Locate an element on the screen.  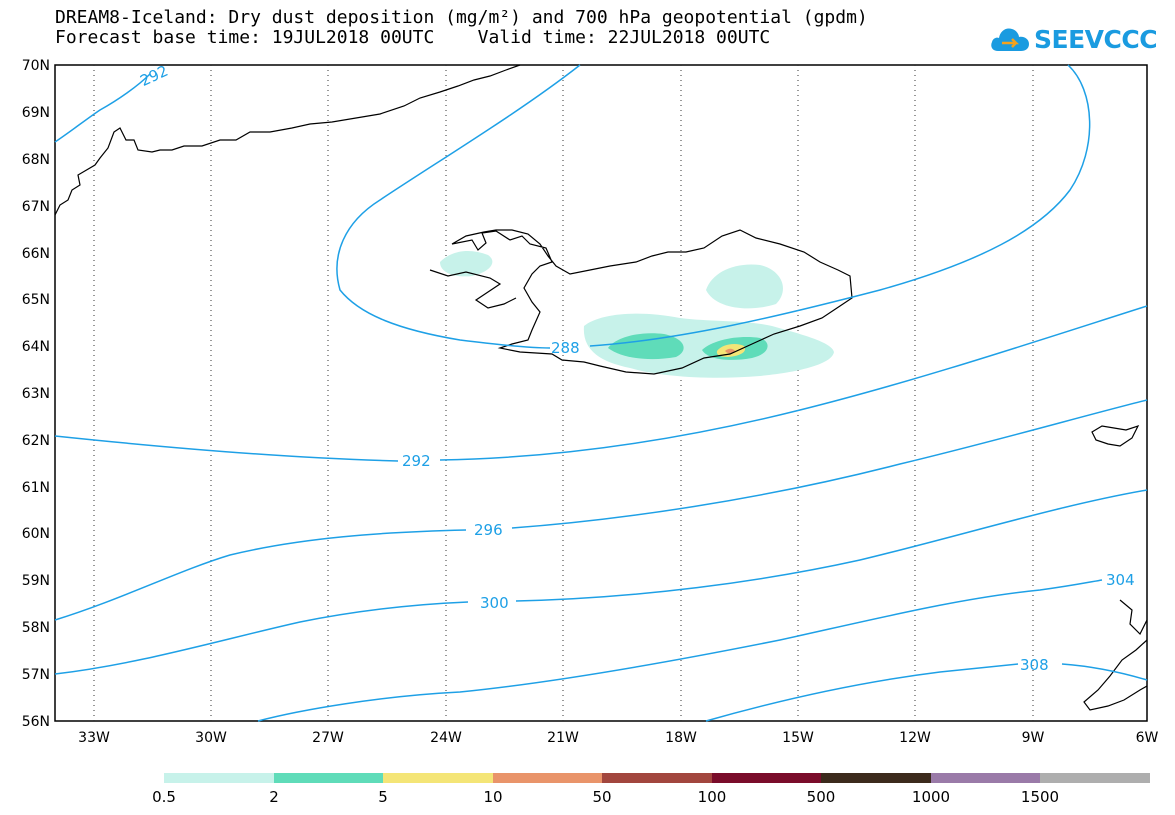
greenland-coast is located at coordinates (287, 140).